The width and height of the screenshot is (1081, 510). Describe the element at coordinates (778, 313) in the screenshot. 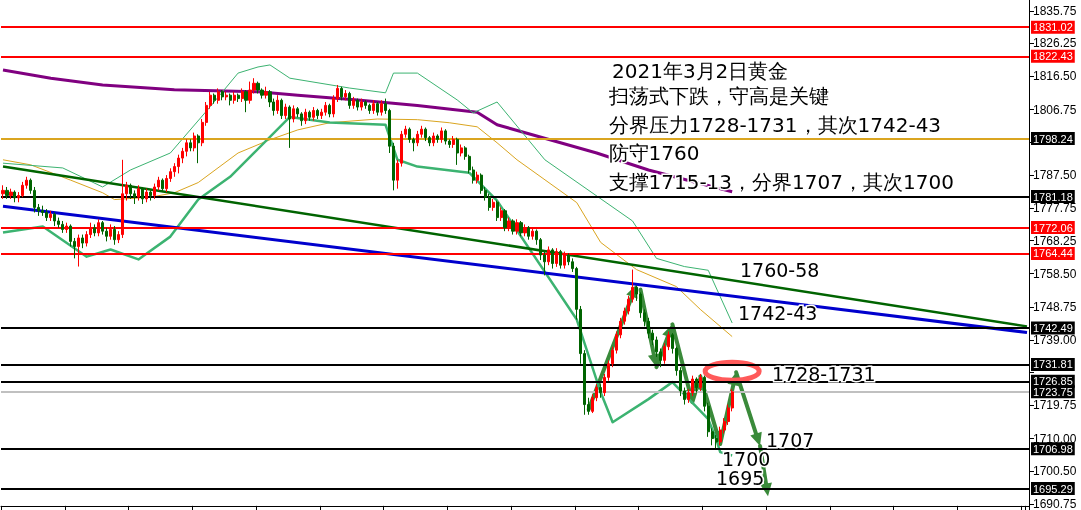

I see `annotation: 1742-43` at that location.